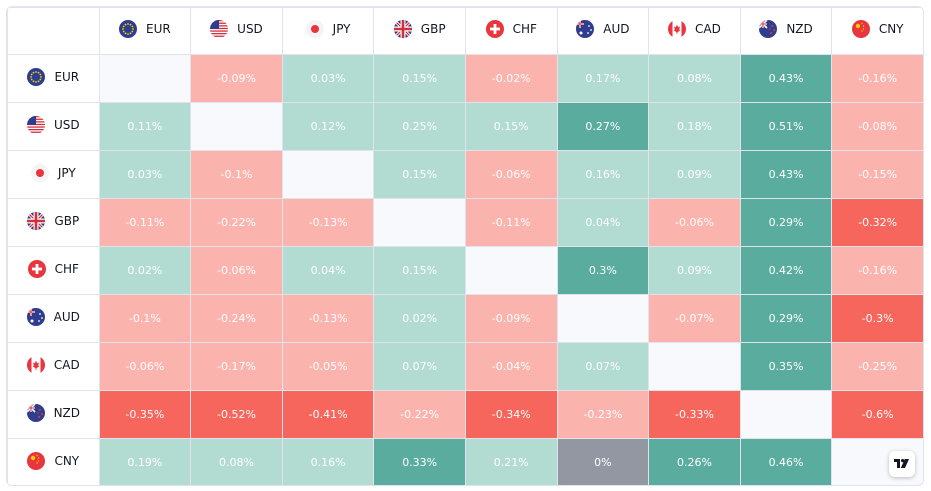 Image resolution: width=931 pixels, height=491 pixels. What do you see at coordinates (145, 31) in the screenshot?
I see `column-header-eur: EUR` at bounding box center [145, 31].